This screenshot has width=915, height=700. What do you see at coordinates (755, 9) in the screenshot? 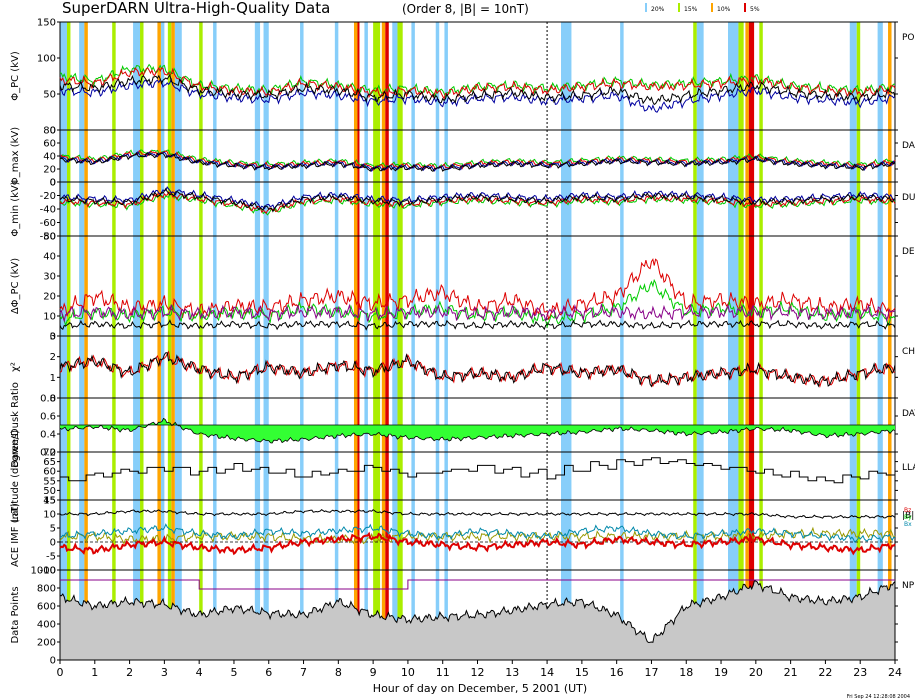
I see `legend-label: 5%` at bounding box center [755, 9].